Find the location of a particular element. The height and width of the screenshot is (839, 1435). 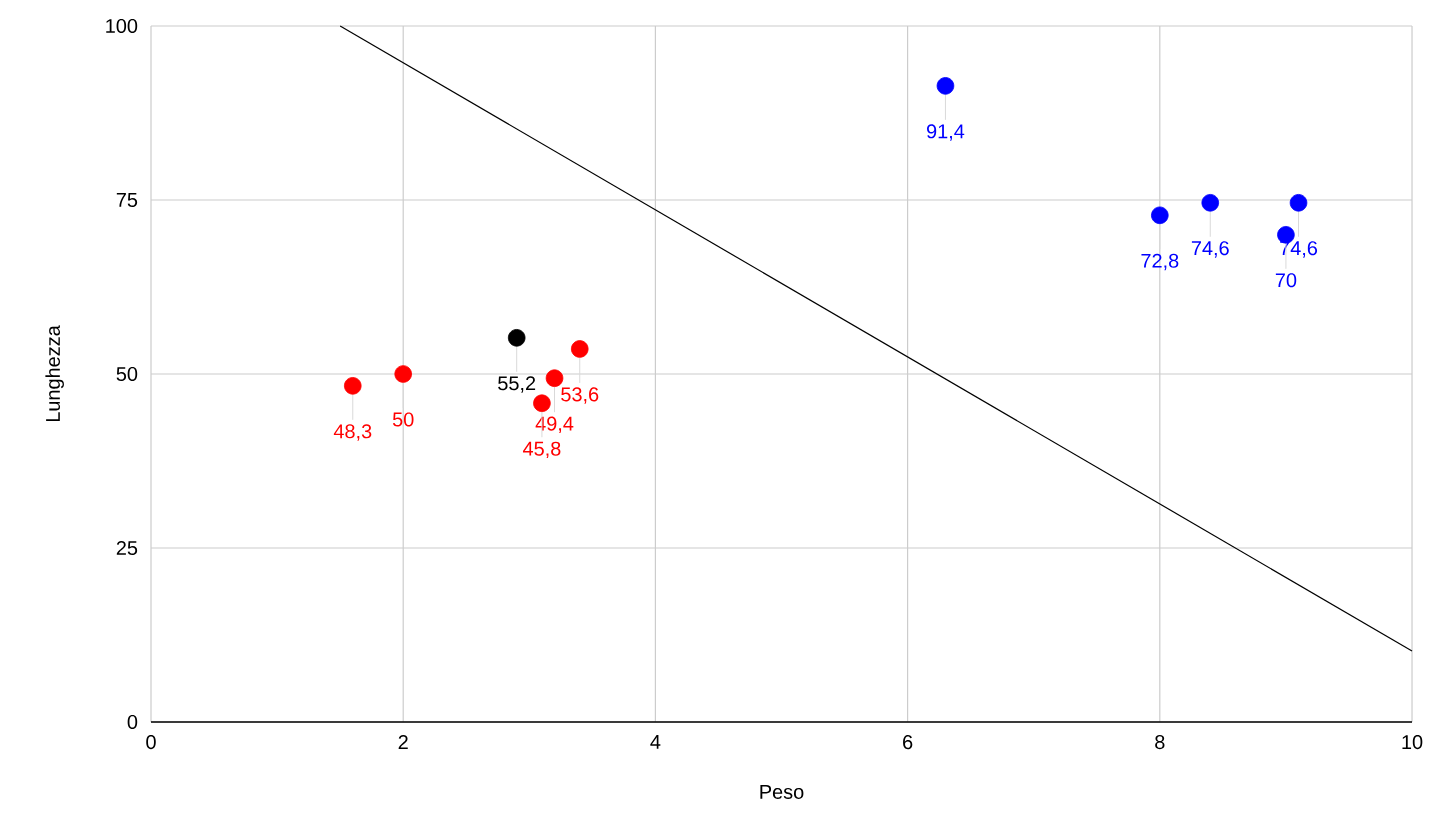

x-tick-label: 4 is located at coordinates (655, 742).